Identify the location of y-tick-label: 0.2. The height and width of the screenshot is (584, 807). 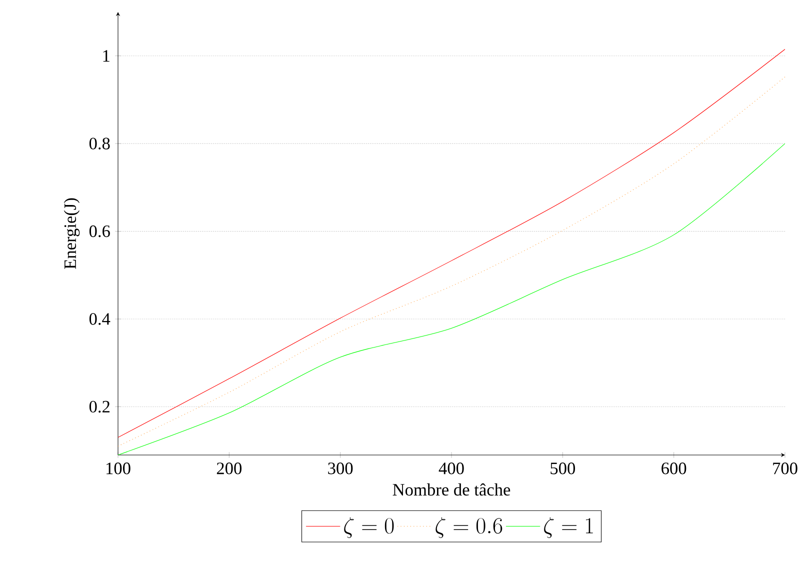
(99, 406).